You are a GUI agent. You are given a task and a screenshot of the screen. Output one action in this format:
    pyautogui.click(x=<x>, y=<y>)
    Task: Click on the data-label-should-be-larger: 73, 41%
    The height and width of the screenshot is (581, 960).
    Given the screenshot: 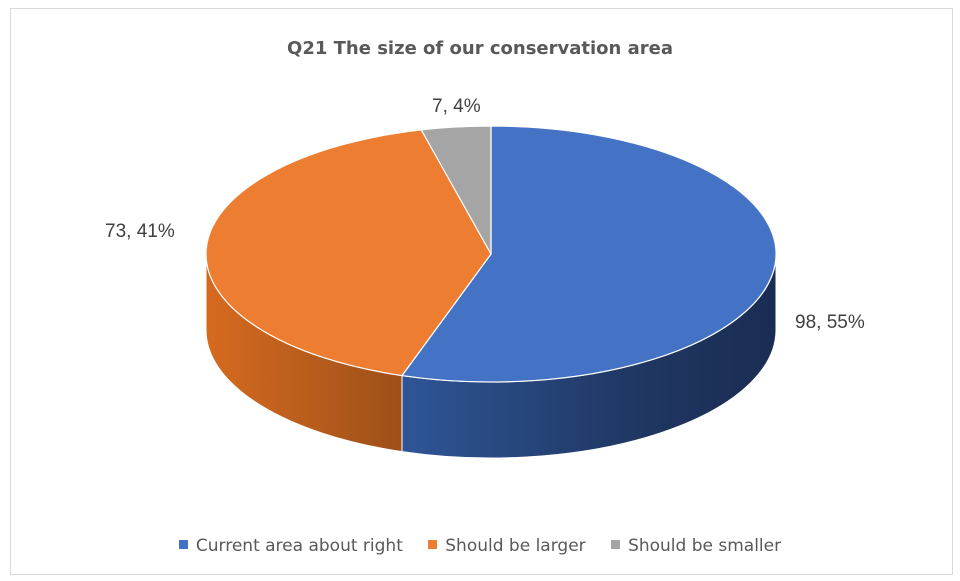 What is the action you would take?
    pyautogui.click(x=140, y=231)
    